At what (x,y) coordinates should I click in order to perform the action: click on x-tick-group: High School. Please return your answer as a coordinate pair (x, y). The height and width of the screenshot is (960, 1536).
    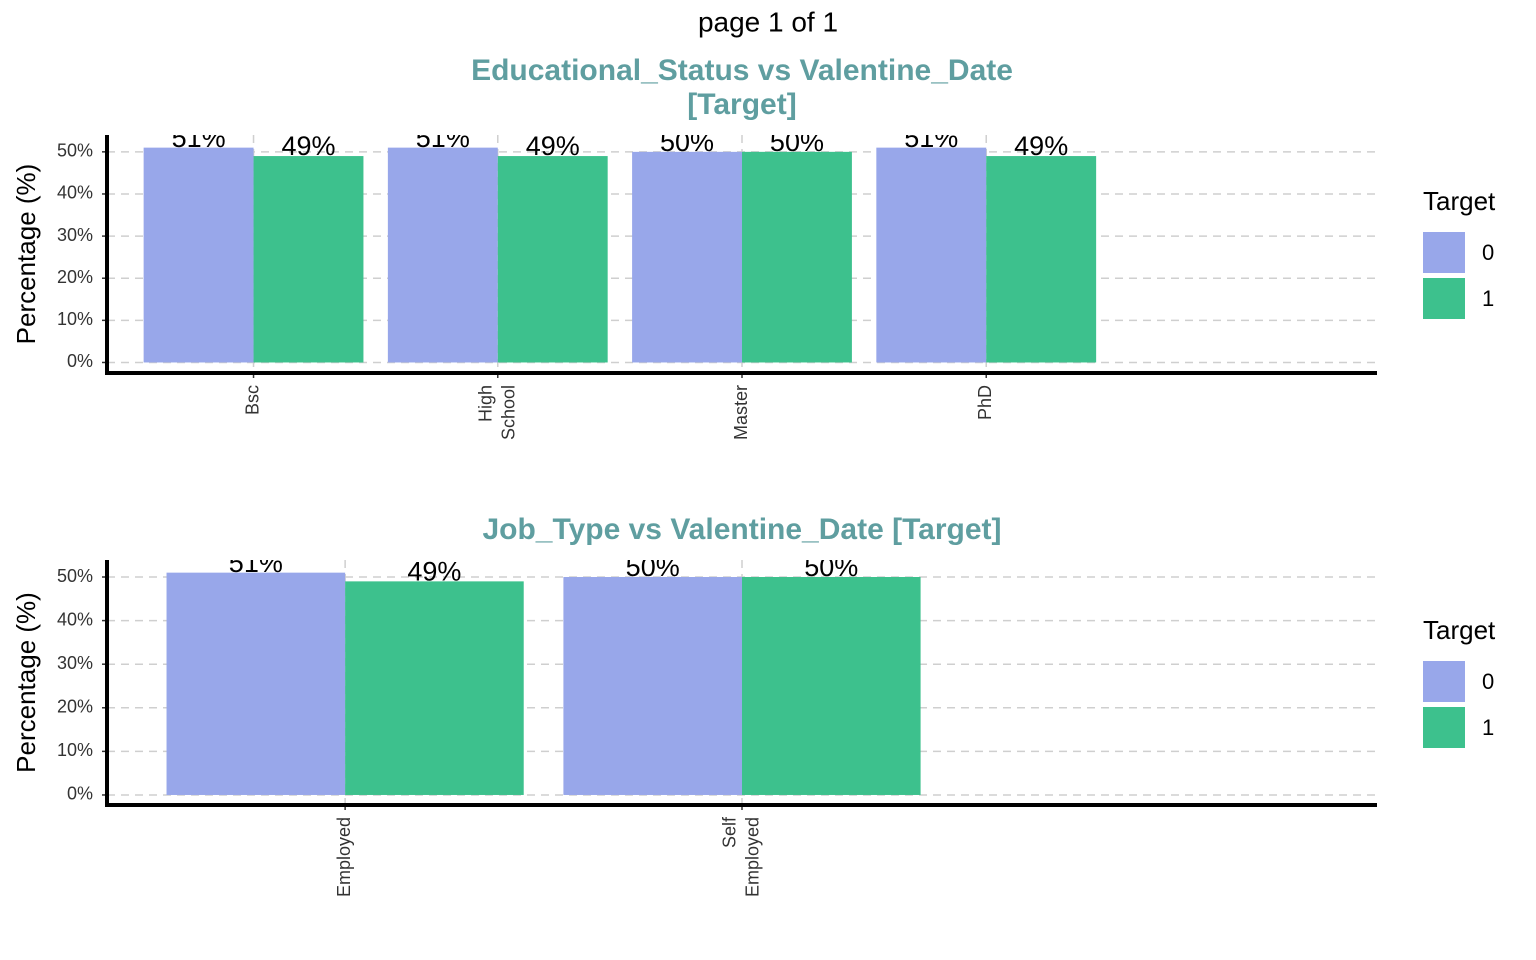
    Looking at the image, I should click on (496, 412).